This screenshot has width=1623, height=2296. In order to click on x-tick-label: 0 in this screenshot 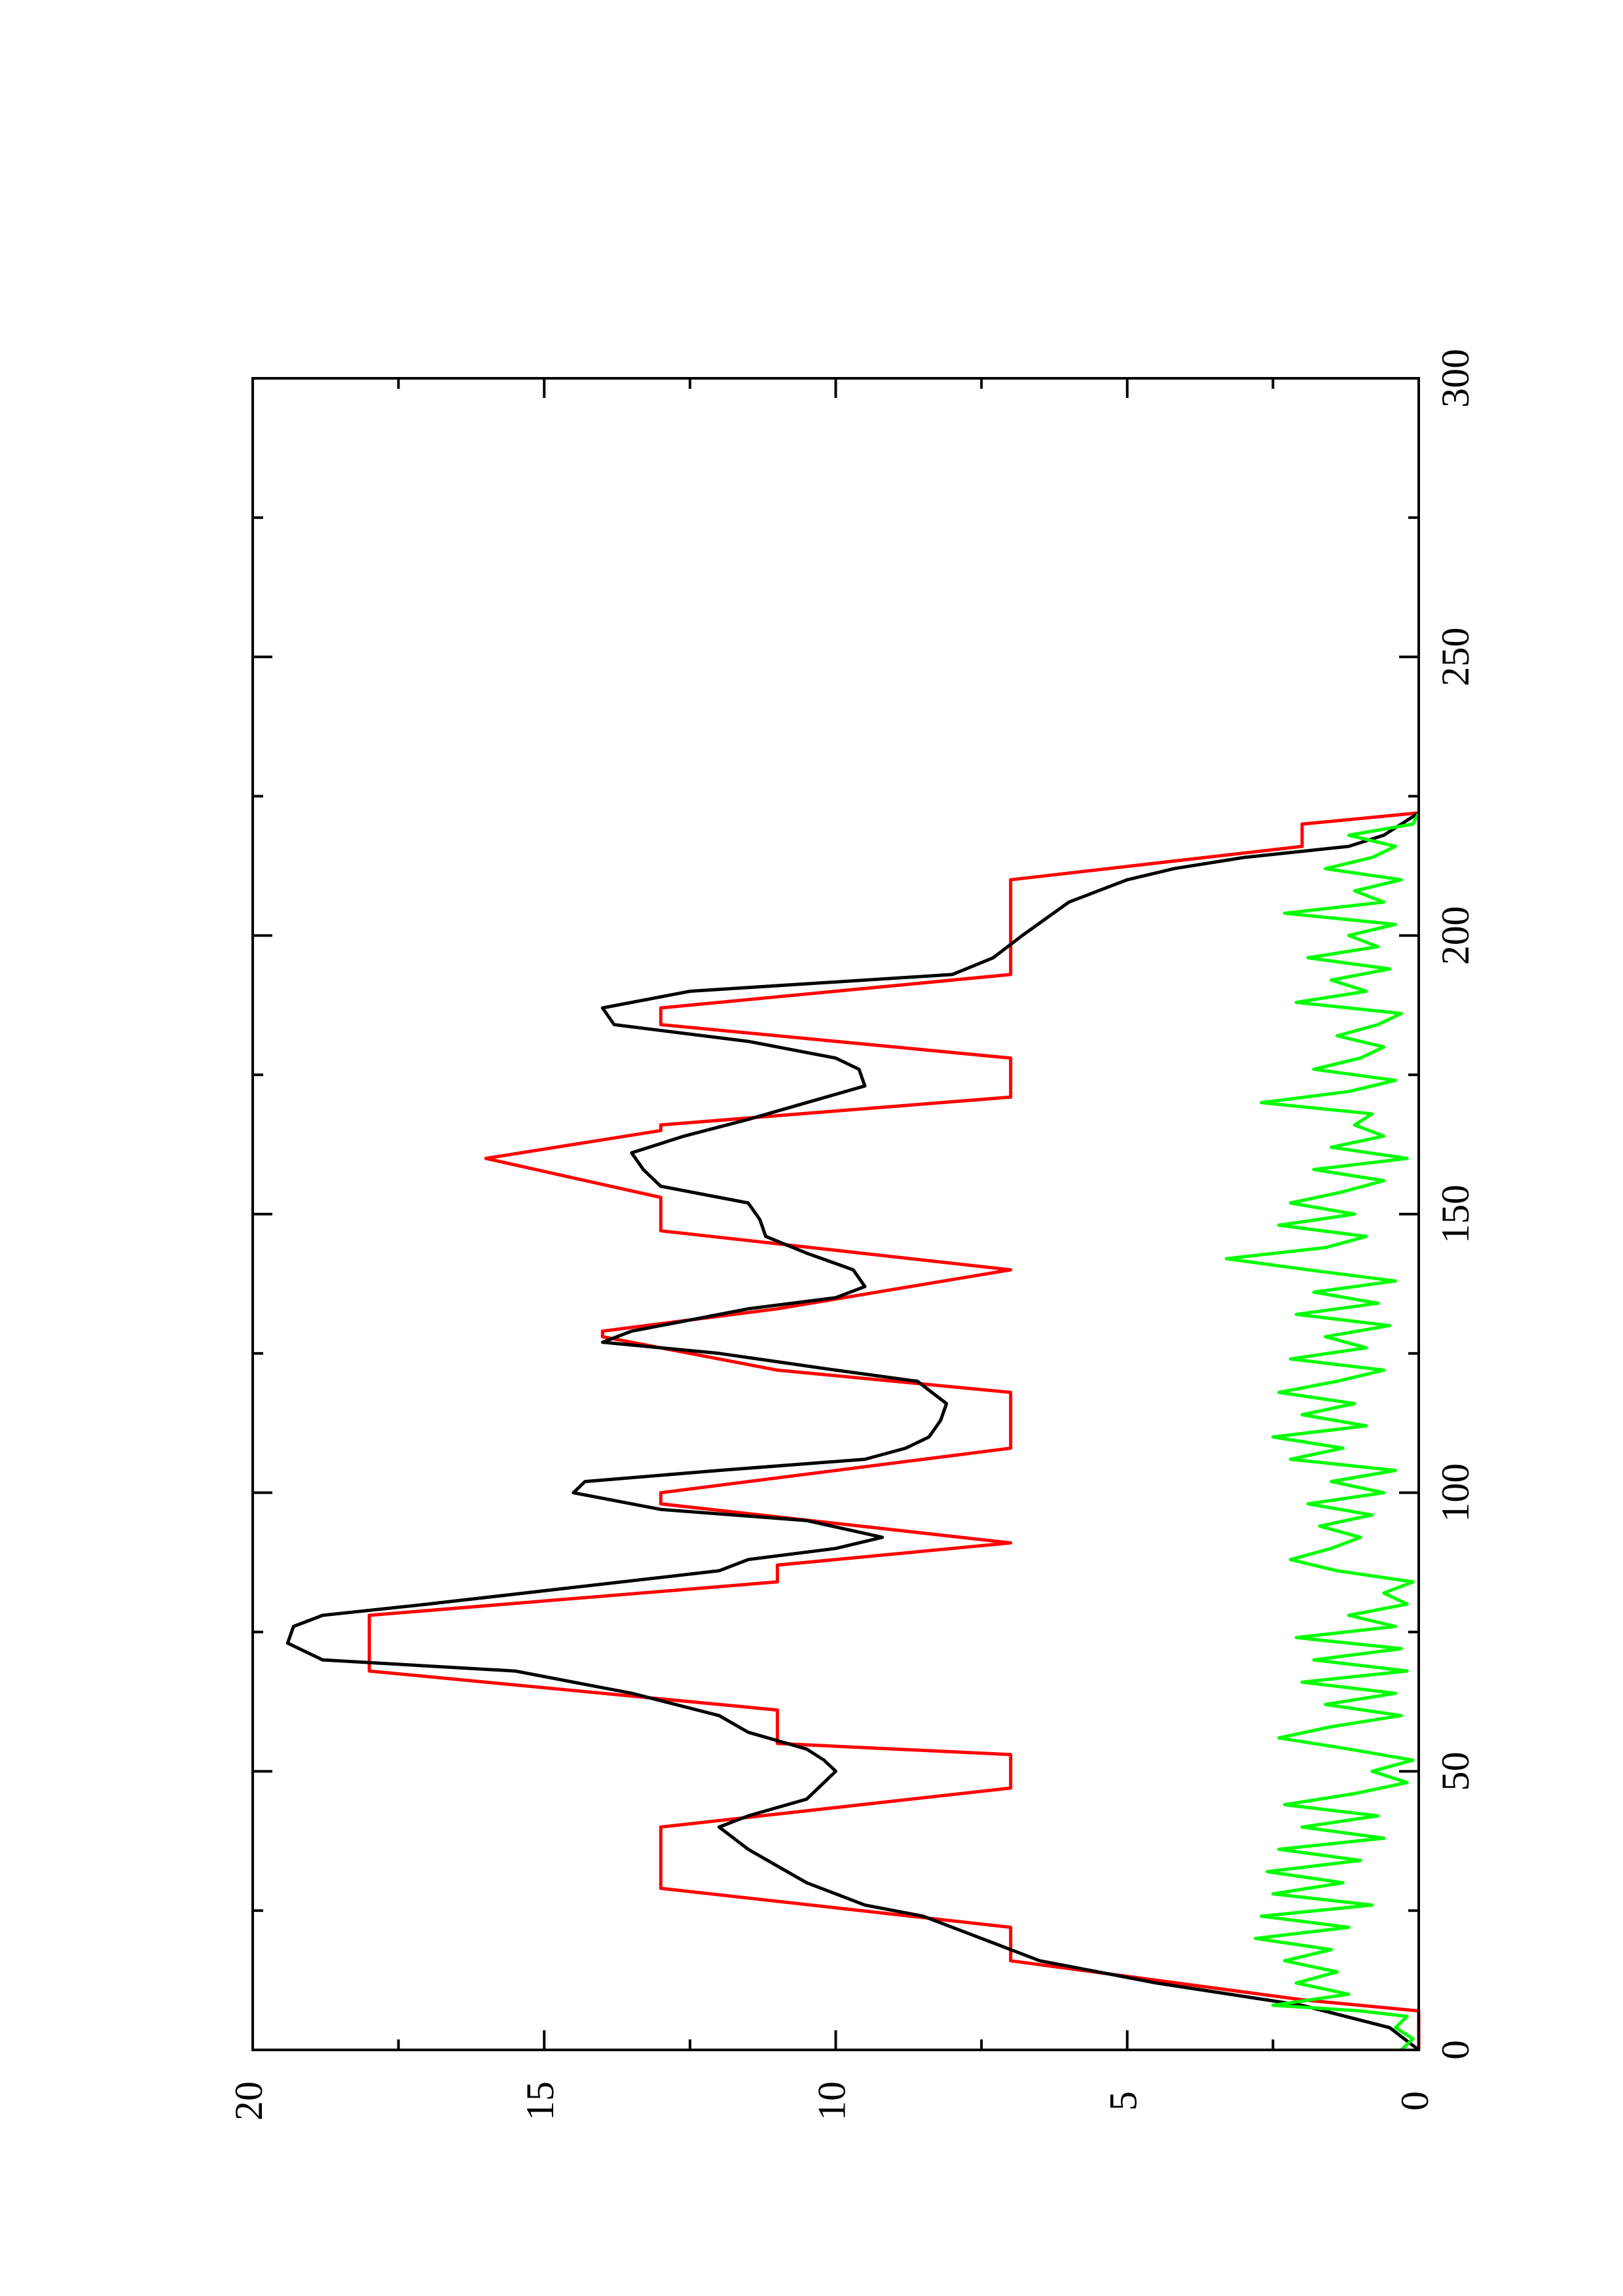, I will do `click(1455, 2050)`.